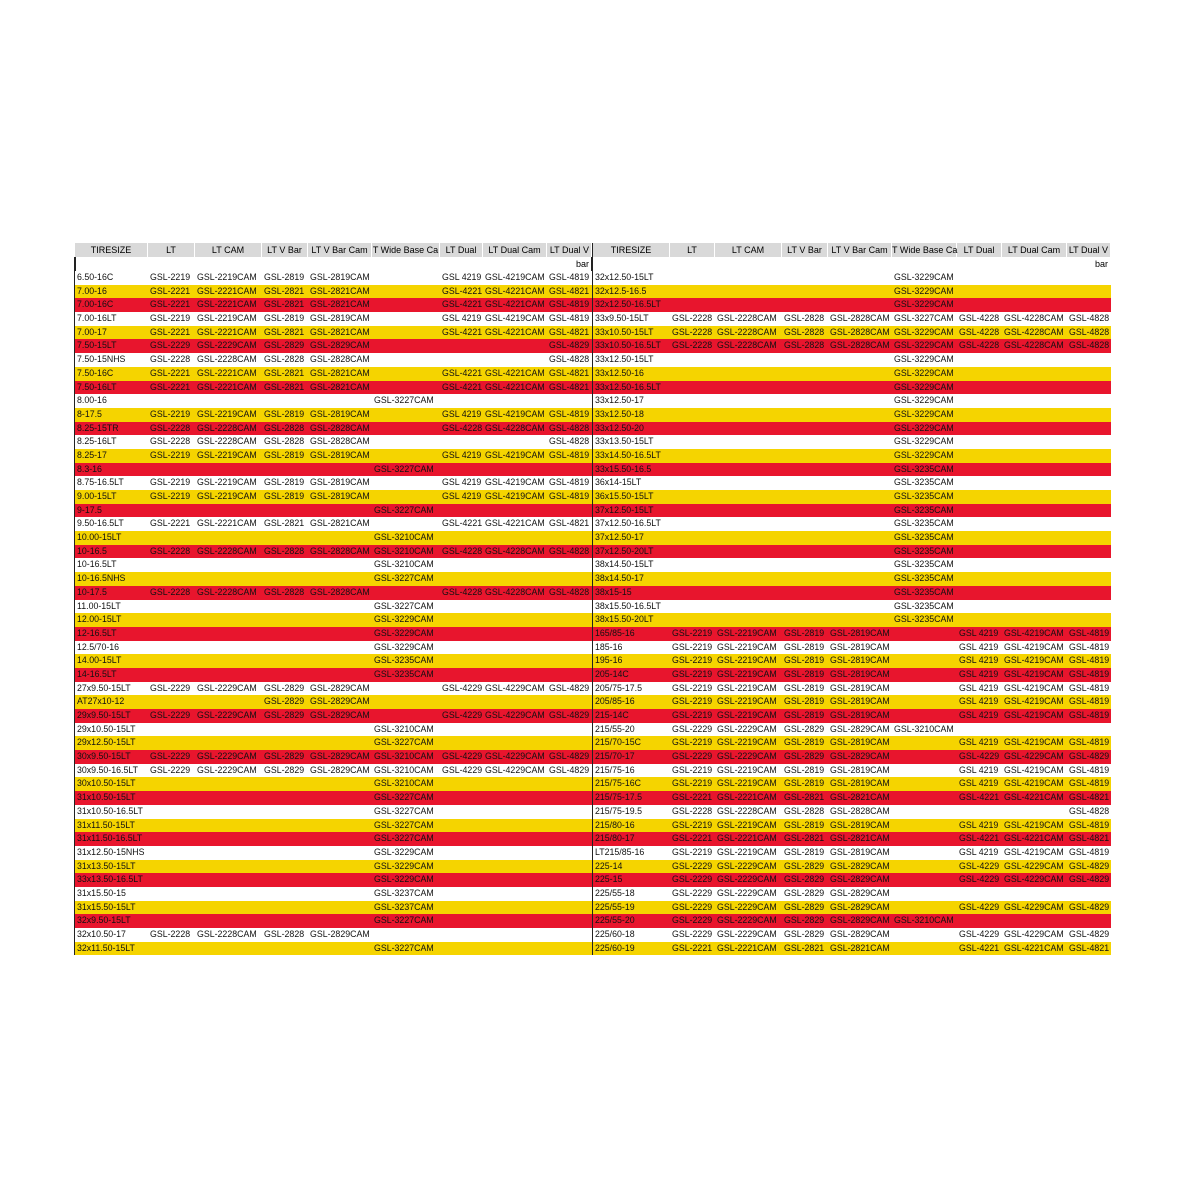  I want to click on header-cell: LT CAM, so click(748, 250).